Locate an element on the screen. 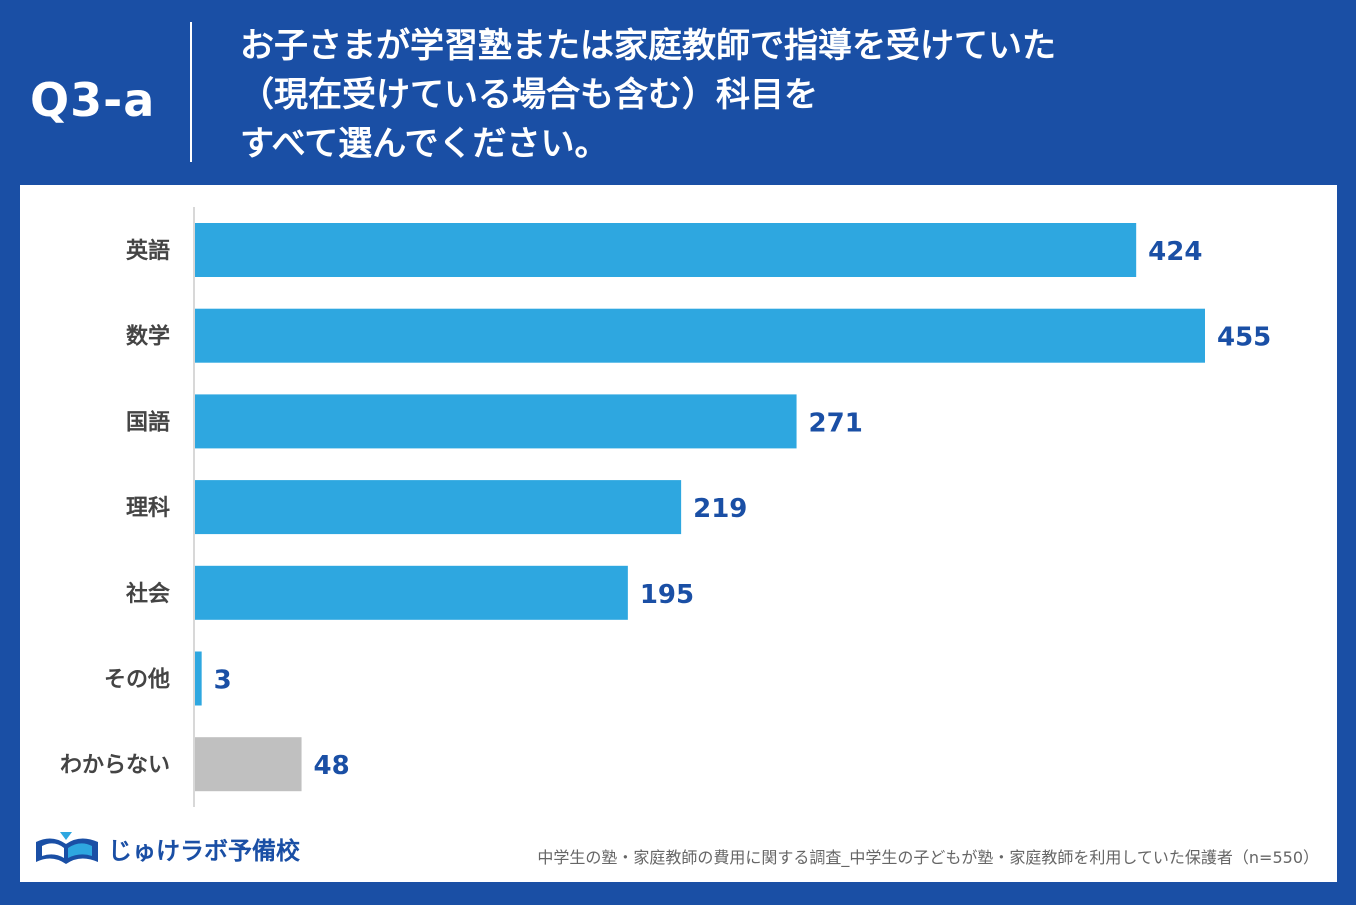 This screenshot has width=1356, height=905. header-divider is located at coordinates (191, 92).